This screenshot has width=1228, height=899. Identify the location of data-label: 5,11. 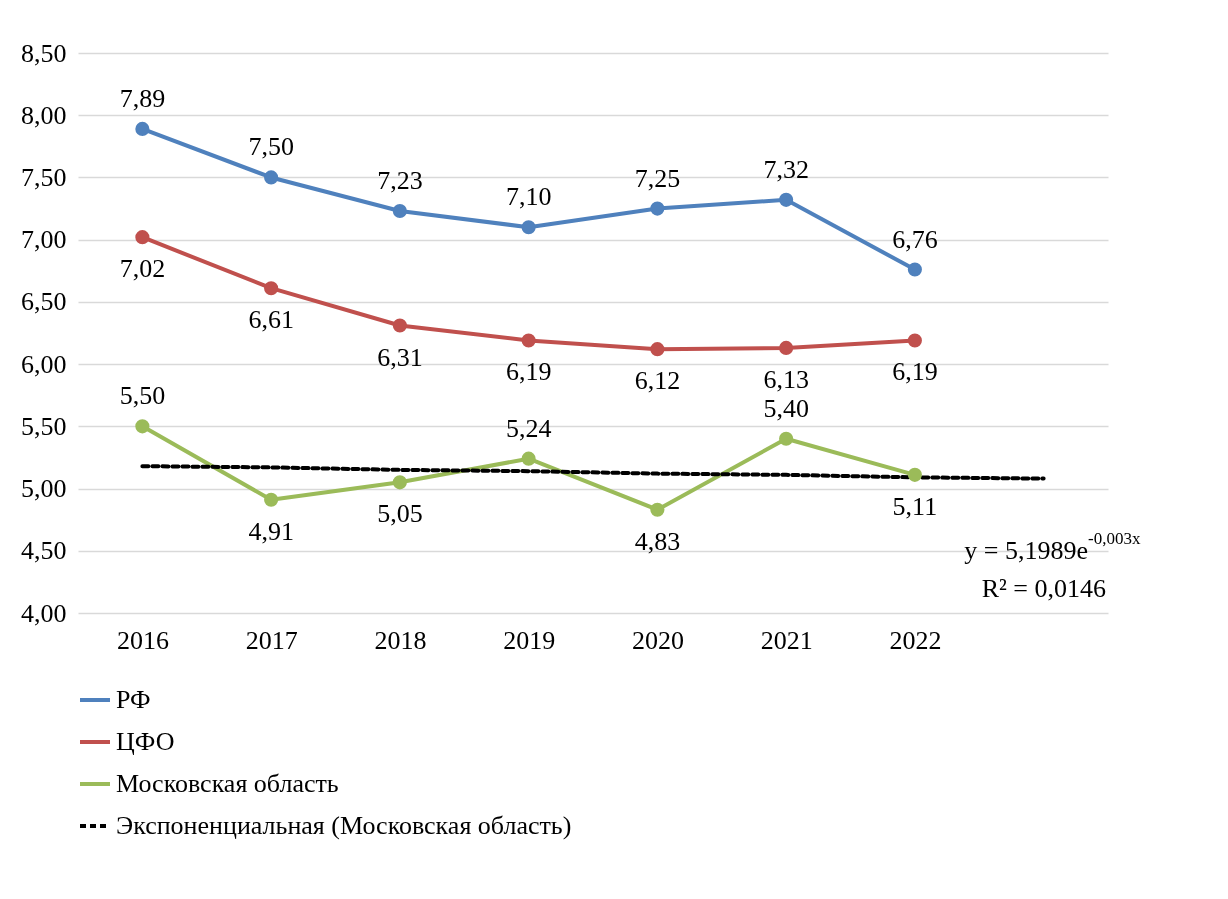
(915, 506).